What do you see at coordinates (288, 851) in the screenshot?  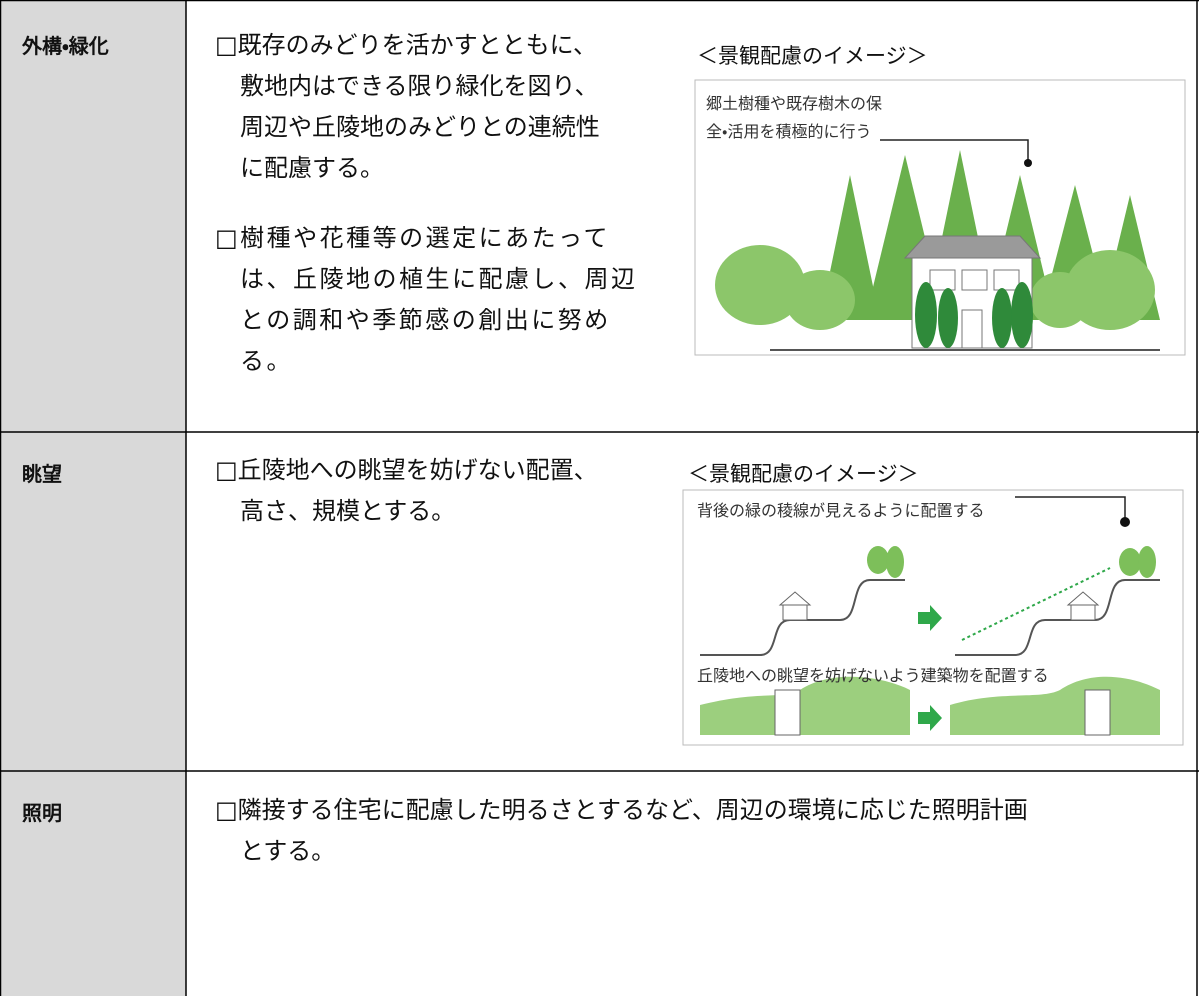 I see `item-line: とする。` at bounding box center [288, 851].